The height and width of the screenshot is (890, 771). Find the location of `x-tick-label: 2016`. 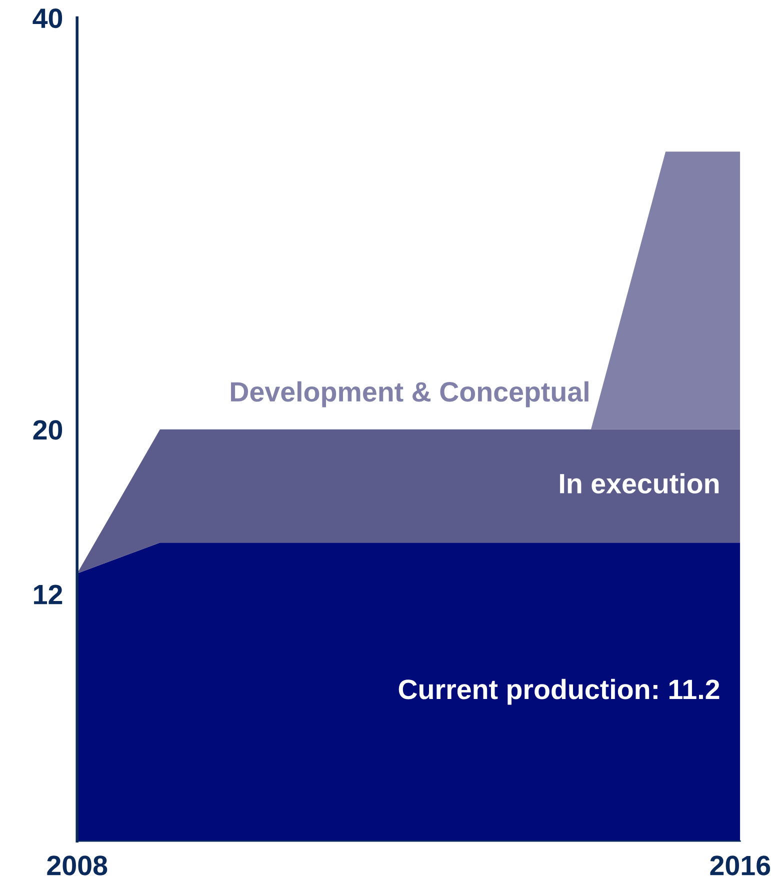

x-tick-label: 2016 is located at coordinates (740, 866).